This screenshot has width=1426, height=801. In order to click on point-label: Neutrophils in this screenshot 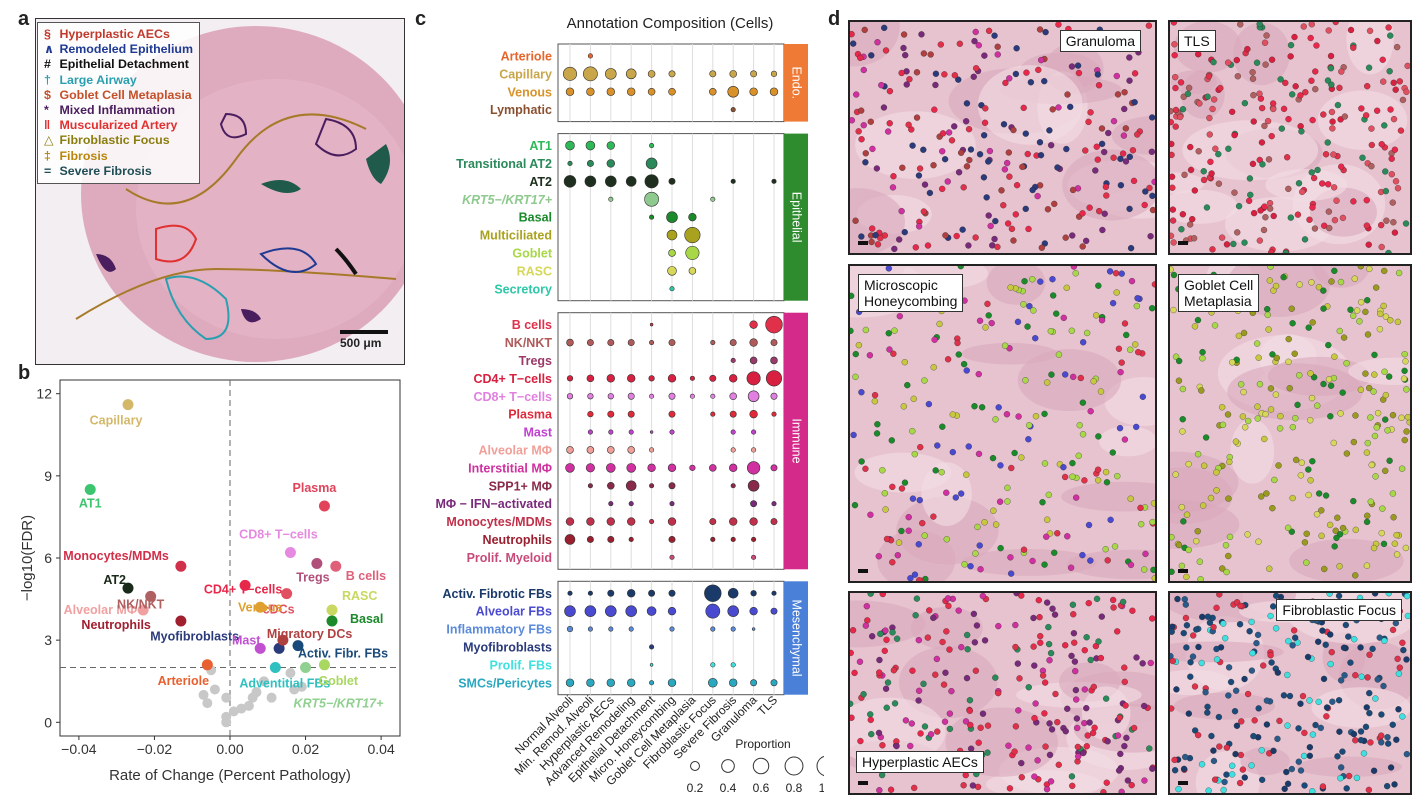, I will do `click(115, 625)`.